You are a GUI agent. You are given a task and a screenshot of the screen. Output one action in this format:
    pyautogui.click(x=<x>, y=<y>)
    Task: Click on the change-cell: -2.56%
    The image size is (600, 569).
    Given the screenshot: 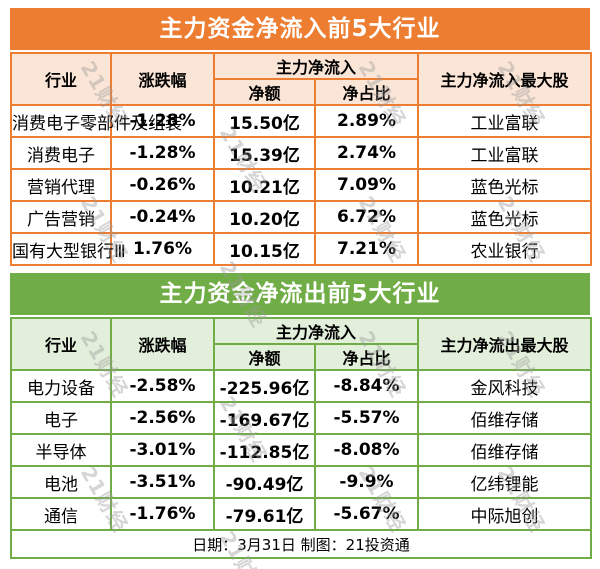 What is the action you would take?
    pyautogui.click(x=162, y=418)
    